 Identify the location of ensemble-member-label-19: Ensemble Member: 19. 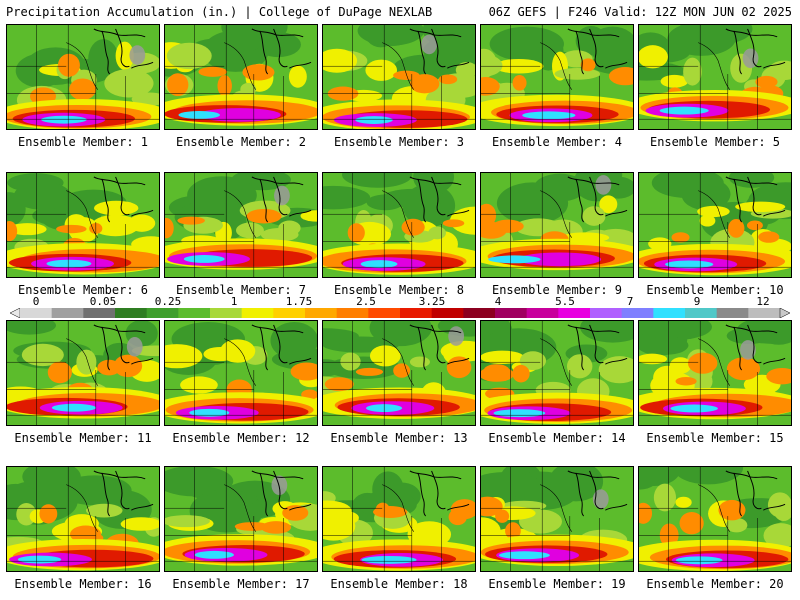
(557, 584).